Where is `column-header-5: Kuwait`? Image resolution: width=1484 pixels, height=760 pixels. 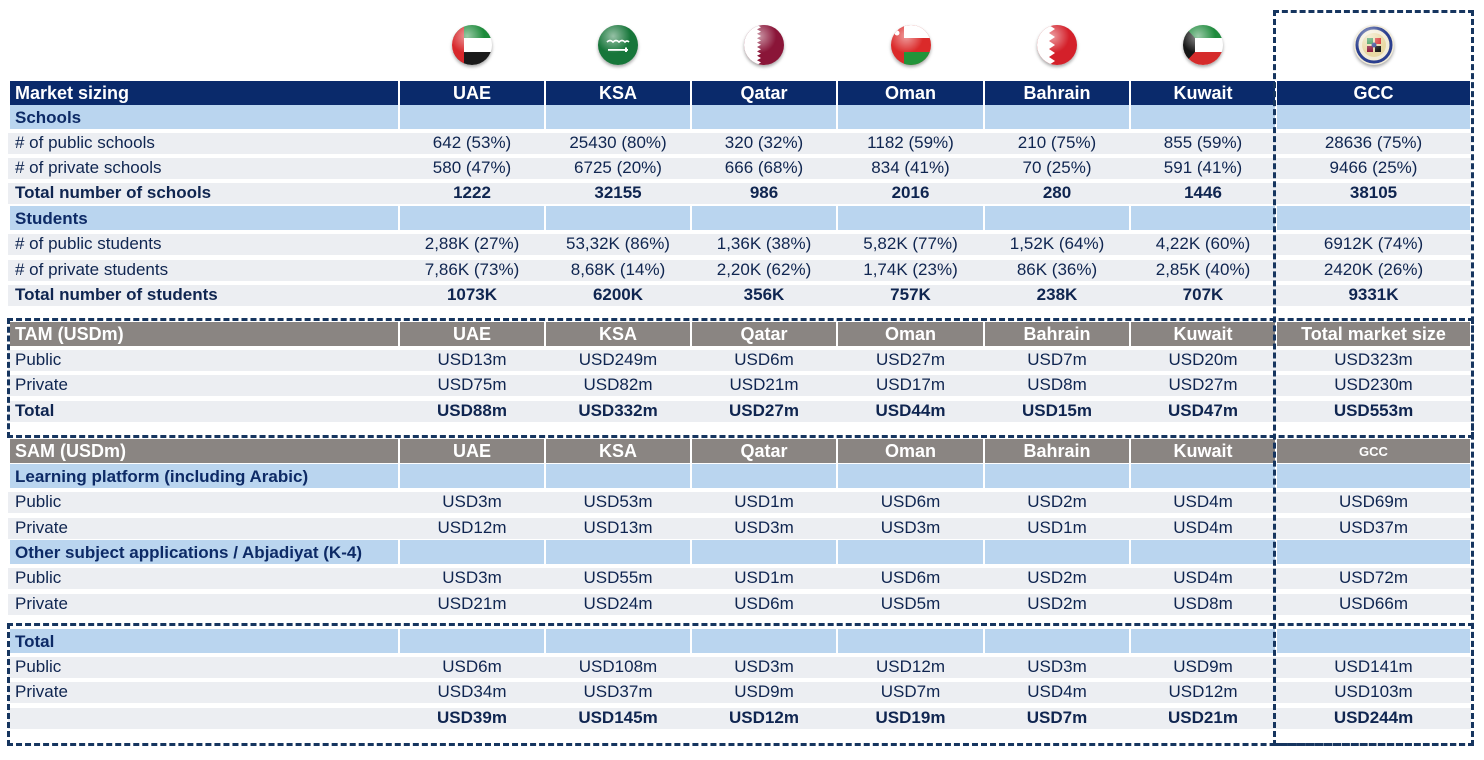 column-header-5: Kuwait is located at coordinates (1203, 93).